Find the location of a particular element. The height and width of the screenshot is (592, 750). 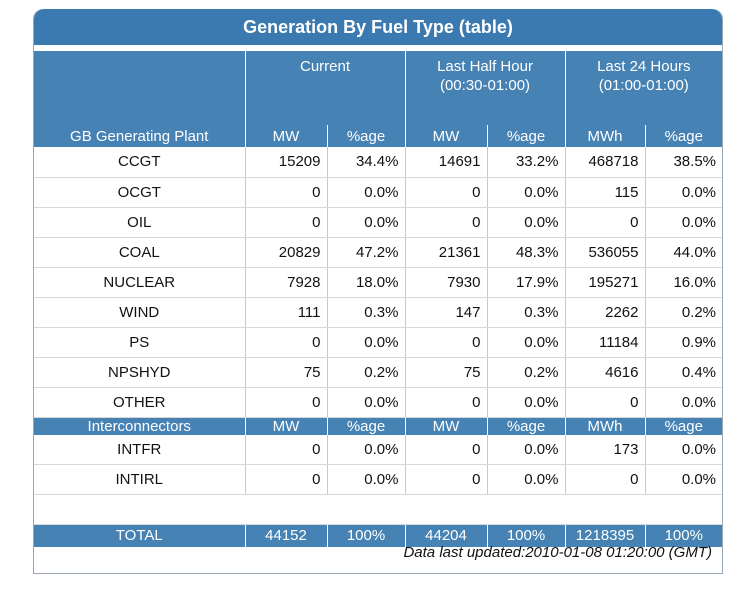

table-row: WIND 111 0.3% 147 0.3% 2262 0.2% is located at coordinates (378, 312).